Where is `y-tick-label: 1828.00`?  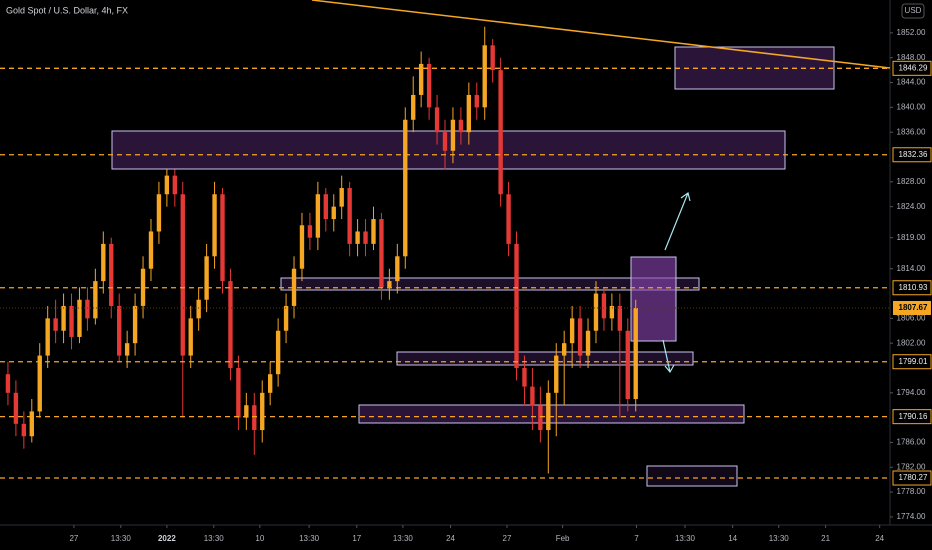
y-tick-label: 1828.00 is located at coordinates (911, 181).